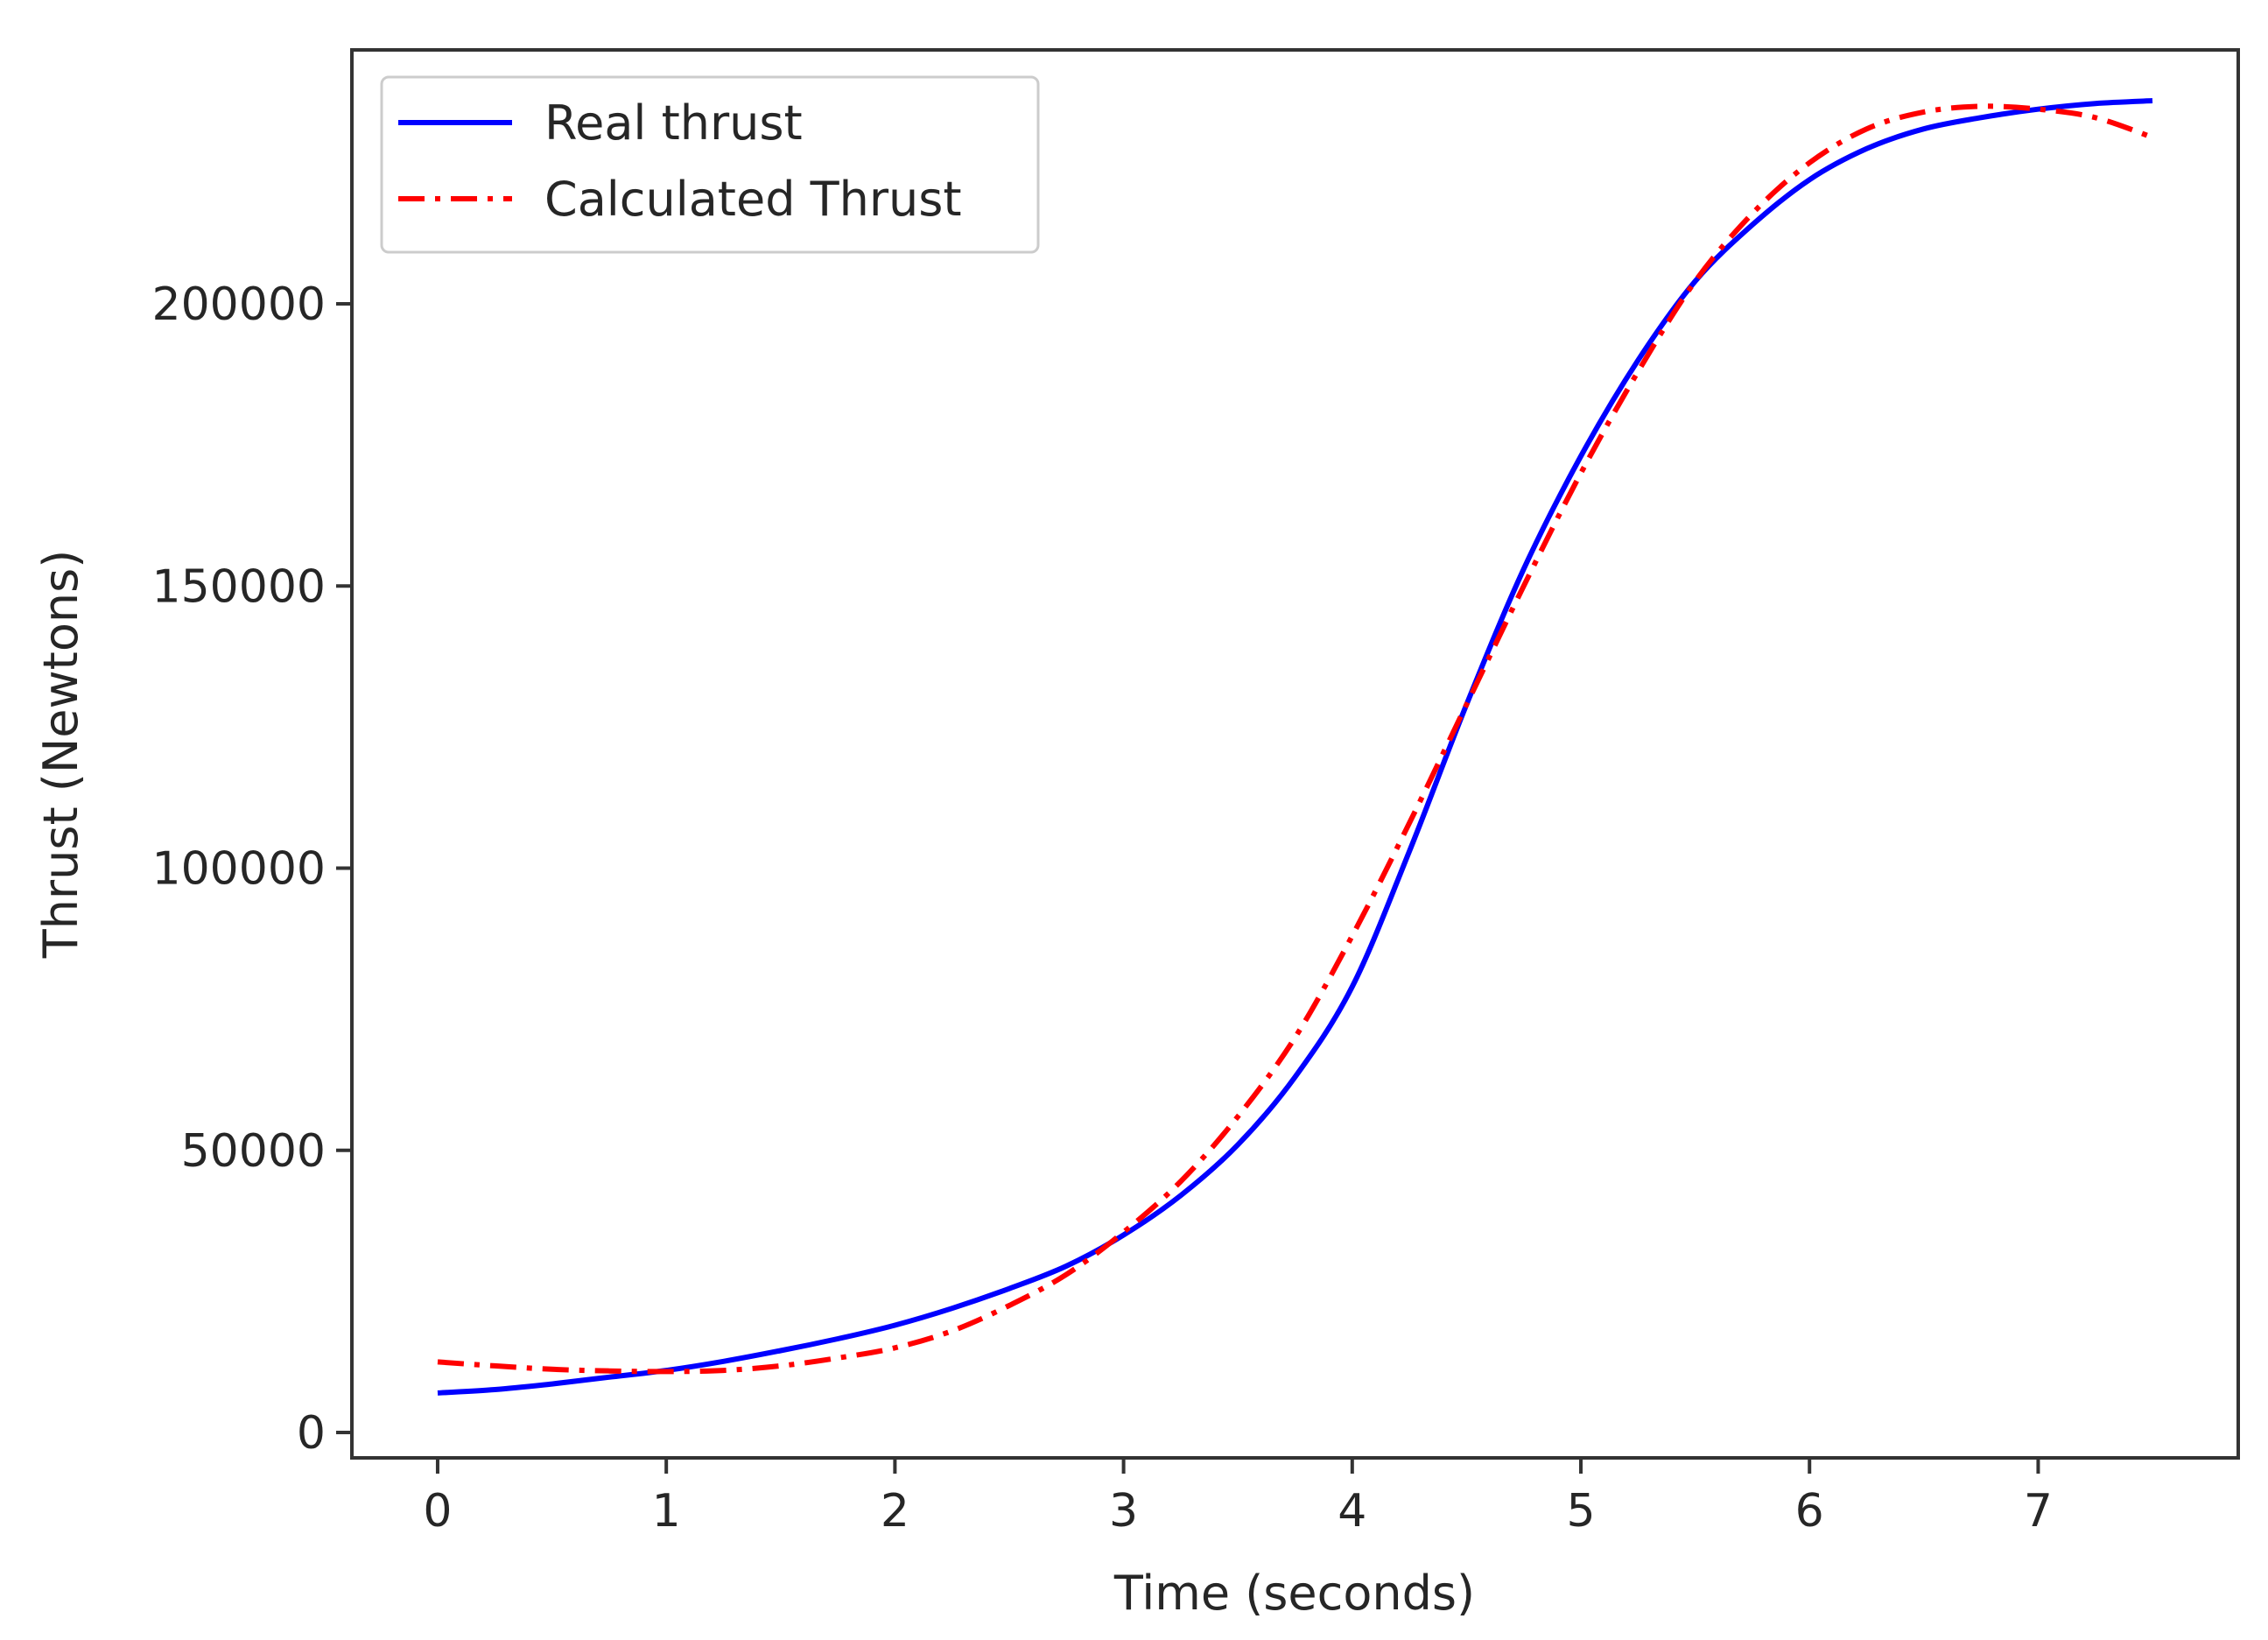 This screenshot has width=2268, height=1640. Describe the element at coordinates (312, 1433) in the screenshot. I see `y-tick-label: 0` at that location.